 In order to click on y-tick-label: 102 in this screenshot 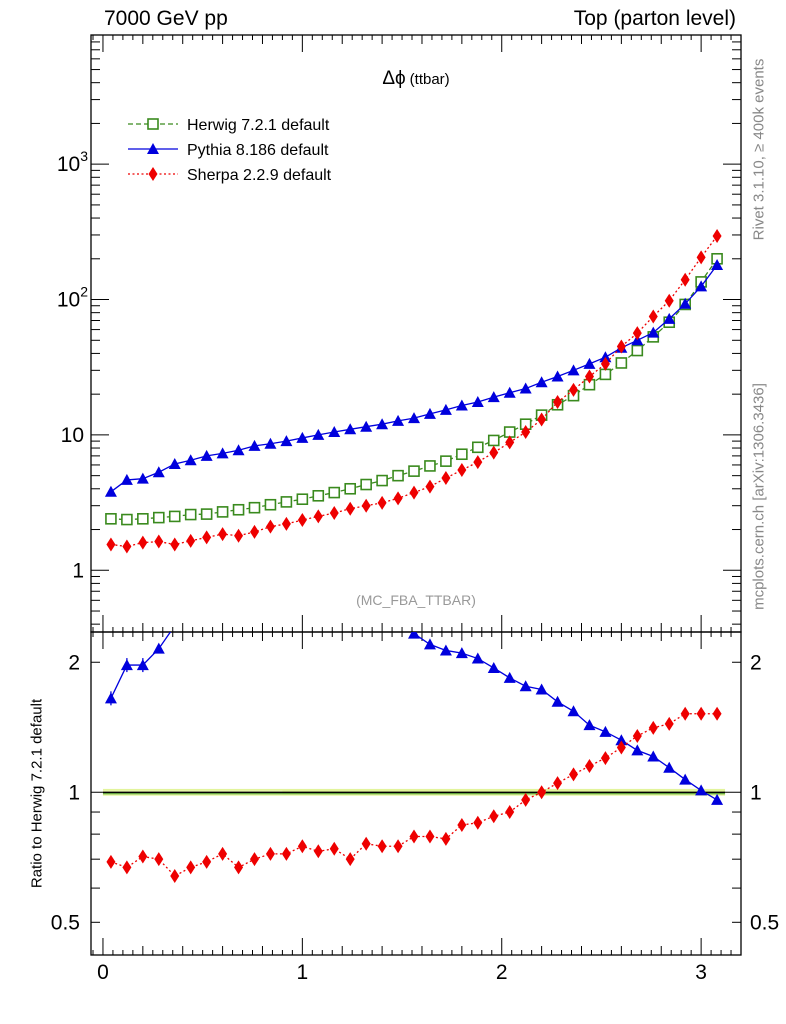, I will do `click(72, 298)`.